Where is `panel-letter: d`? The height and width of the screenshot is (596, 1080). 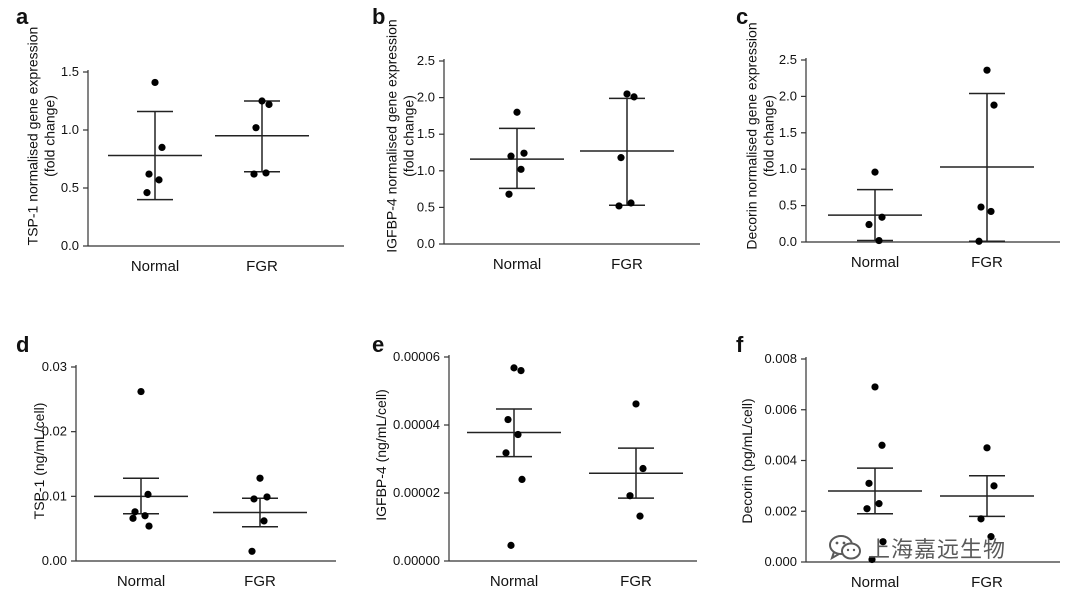
panel-letter: d is located at coordinates (22, 344).